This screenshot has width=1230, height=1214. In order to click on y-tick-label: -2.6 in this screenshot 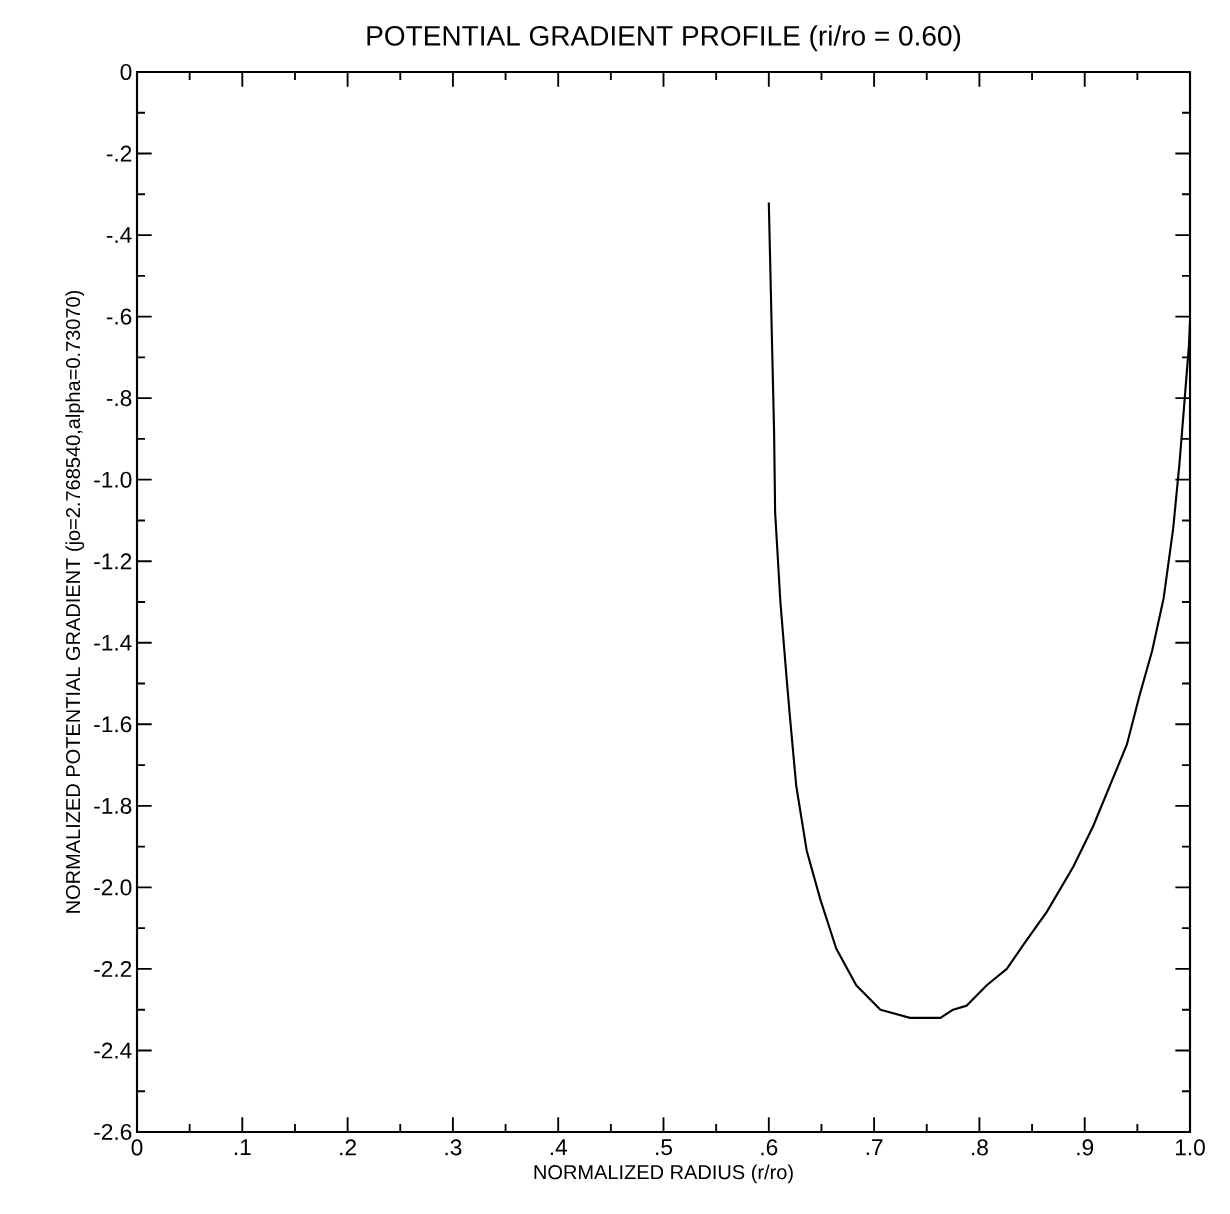, I will do `click(113, 1132)`.